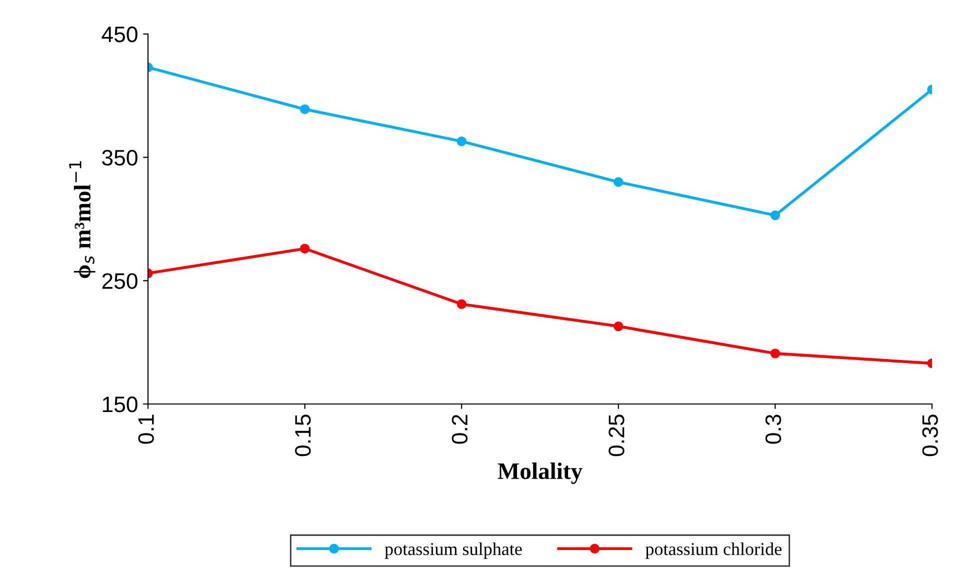  What do you see at coordinates (773, 429) in the screenshot?
I see `x-tick-label: 0.3` at bounding box center [773, 429].